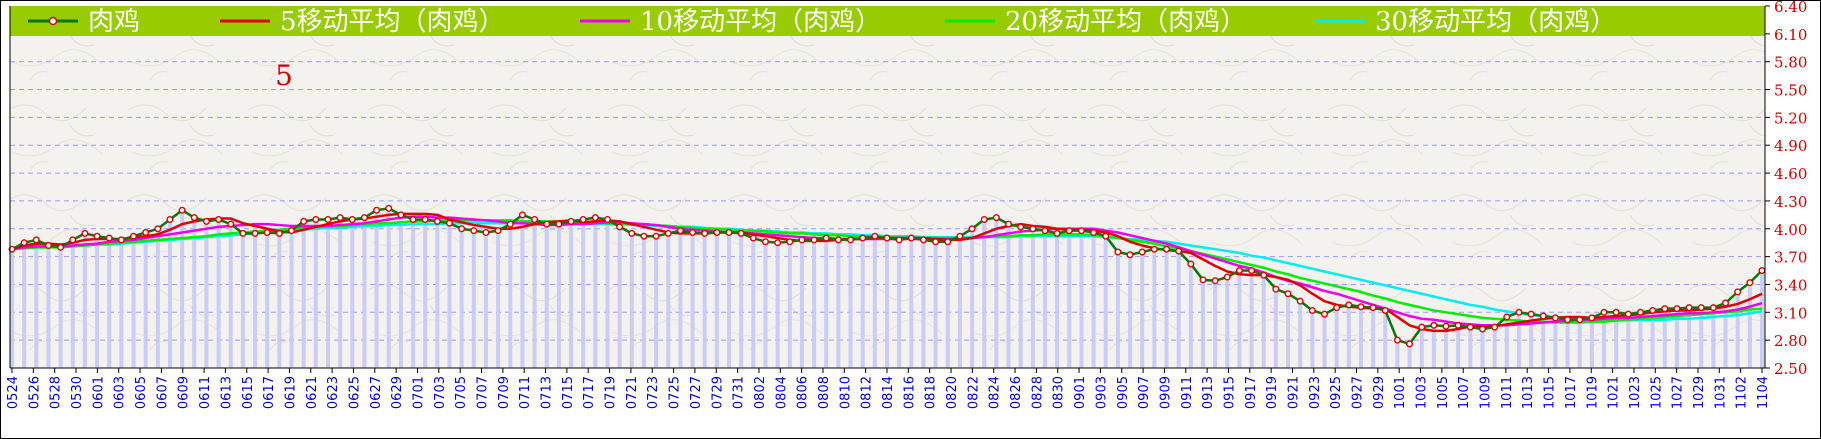 Image resolution: width=1821 pixels, height=439 pixels. What do you see at coordinates (376, 392) in the screenshot?
I see `x-tick-label: 0627` at bounding box center [376, 392].